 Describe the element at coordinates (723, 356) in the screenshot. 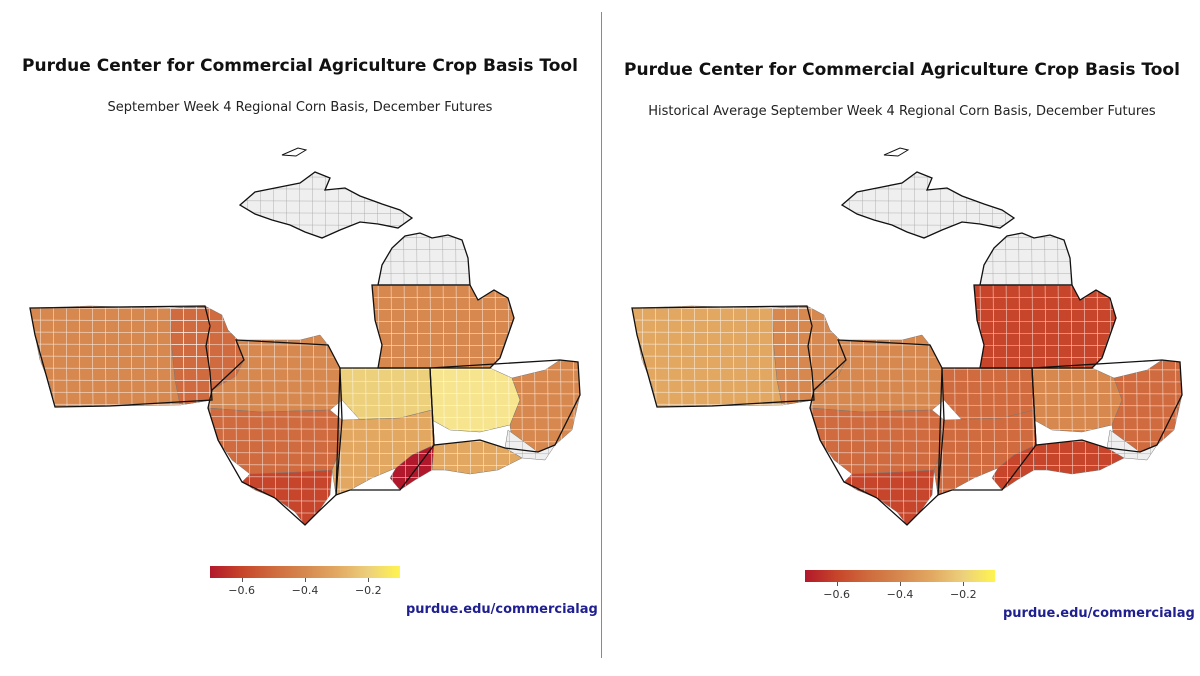

I see `county-lines` at that location.